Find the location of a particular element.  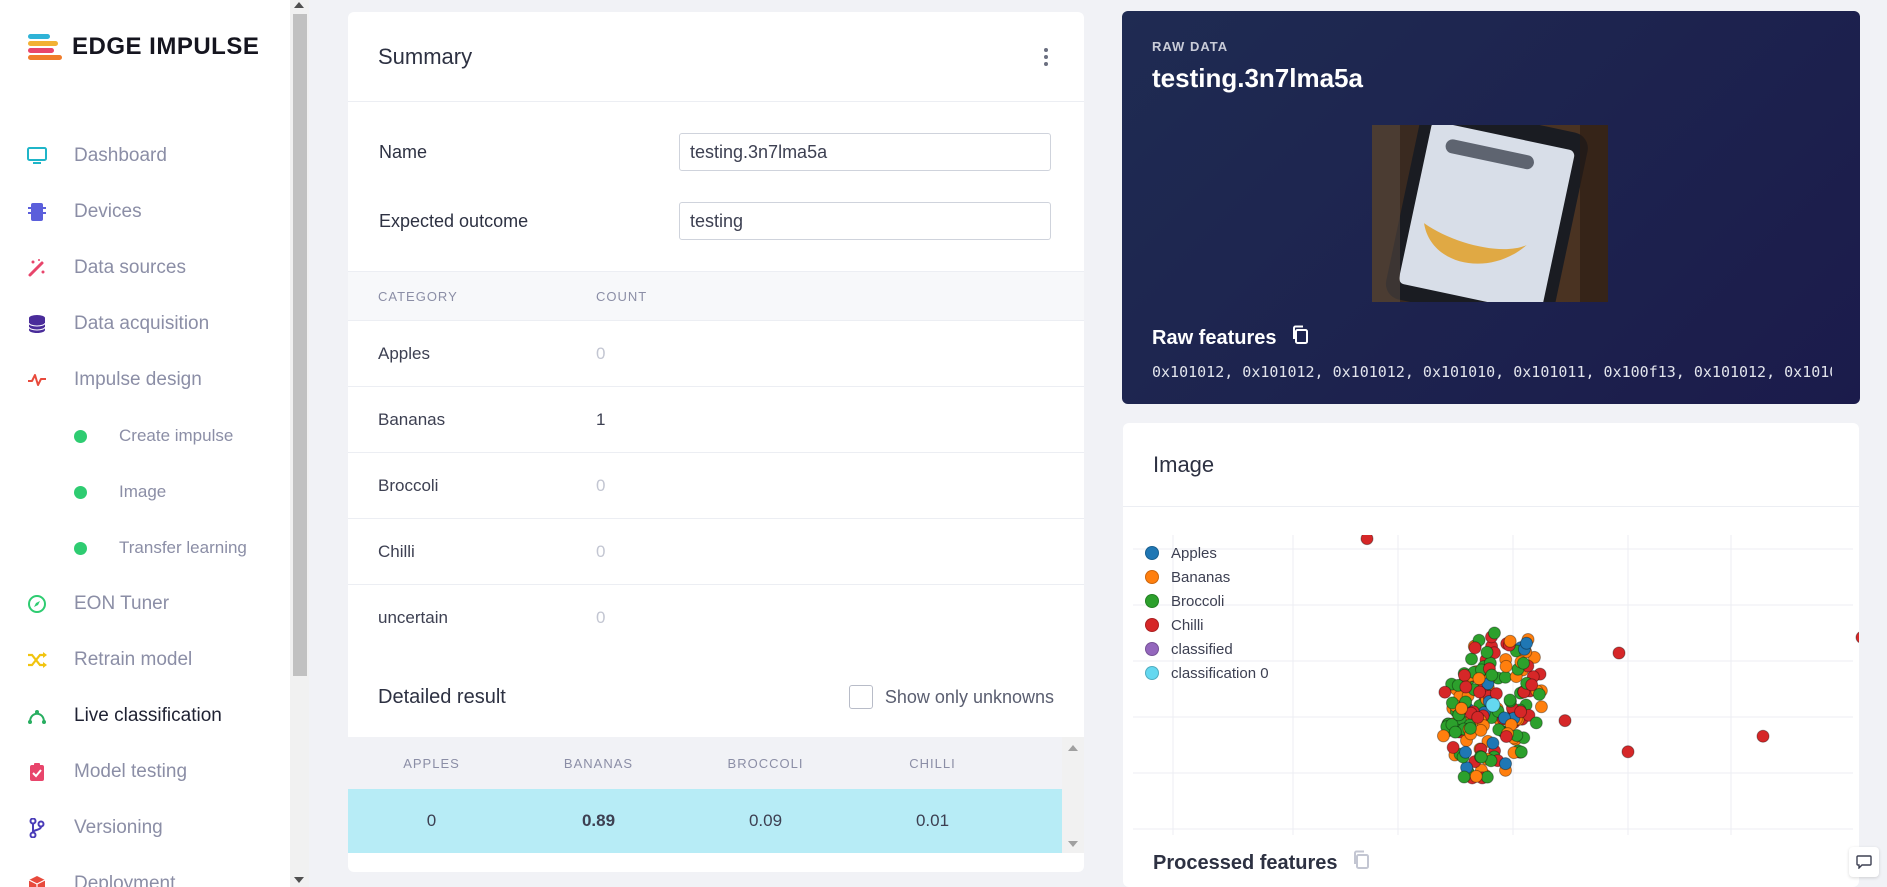

sidebar-item-label: Retrain model is located at coordinates (133, 659).